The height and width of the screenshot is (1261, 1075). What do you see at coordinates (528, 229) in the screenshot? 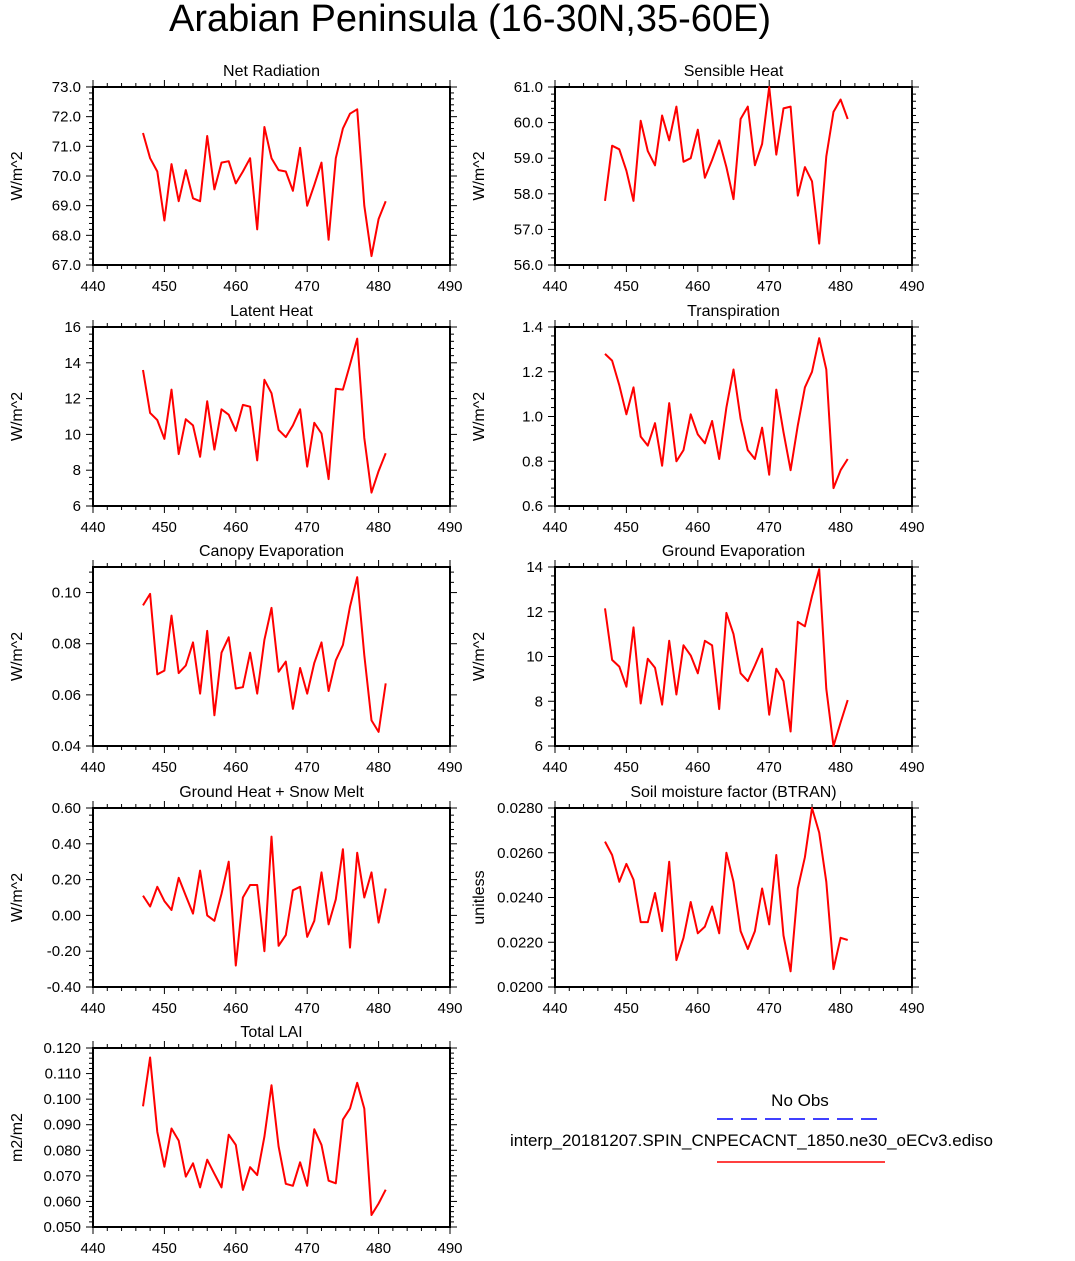
I see `panel-2-ytick-label: 57.0` at bounding box center [528, 229].